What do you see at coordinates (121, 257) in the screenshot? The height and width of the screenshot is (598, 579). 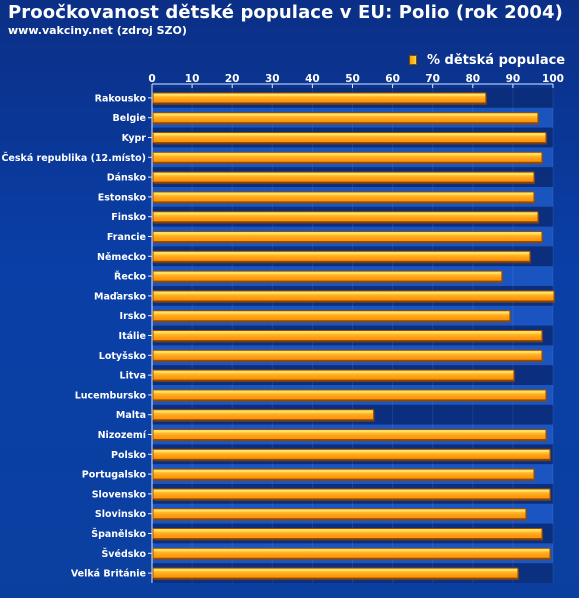 I see `category-label: Německo` at bounding box center [121, 257].